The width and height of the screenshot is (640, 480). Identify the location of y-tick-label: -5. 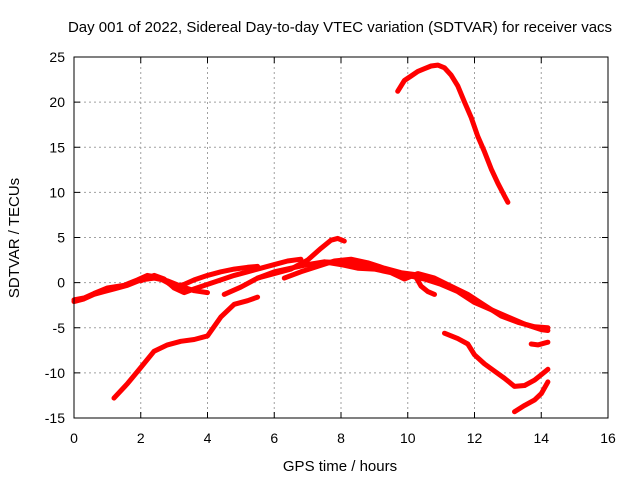
(59, 328).